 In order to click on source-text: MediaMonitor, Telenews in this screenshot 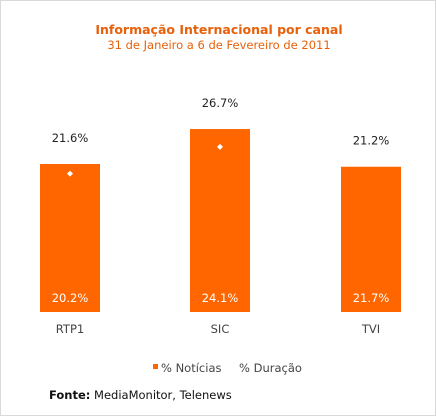, I will do `click(160, 395)`.